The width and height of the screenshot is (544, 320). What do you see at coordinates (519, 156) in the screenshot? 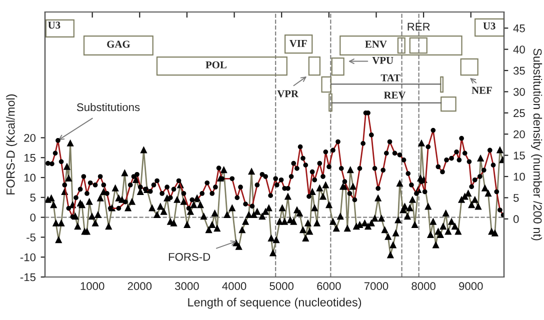
I see `y2-tick-label: 15` at bounding box center [519, 156].